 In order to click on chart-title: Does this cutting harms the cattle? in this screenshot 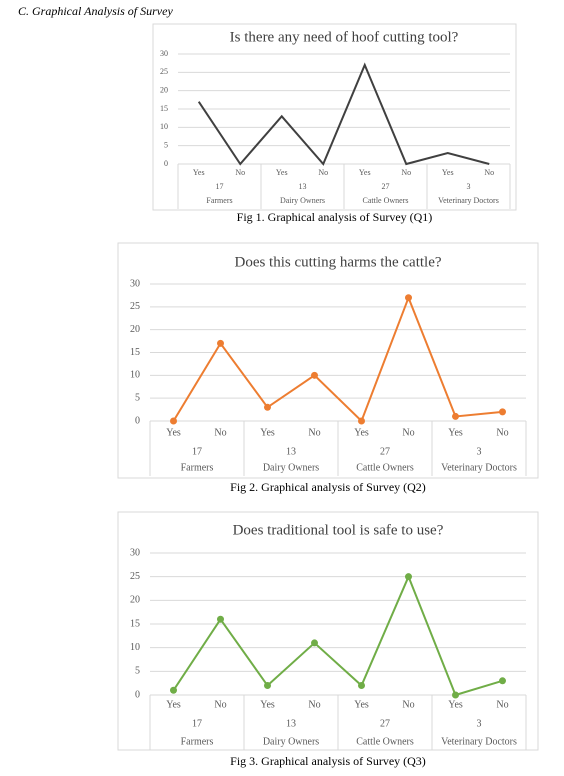, I will do `click(337, 262)`.